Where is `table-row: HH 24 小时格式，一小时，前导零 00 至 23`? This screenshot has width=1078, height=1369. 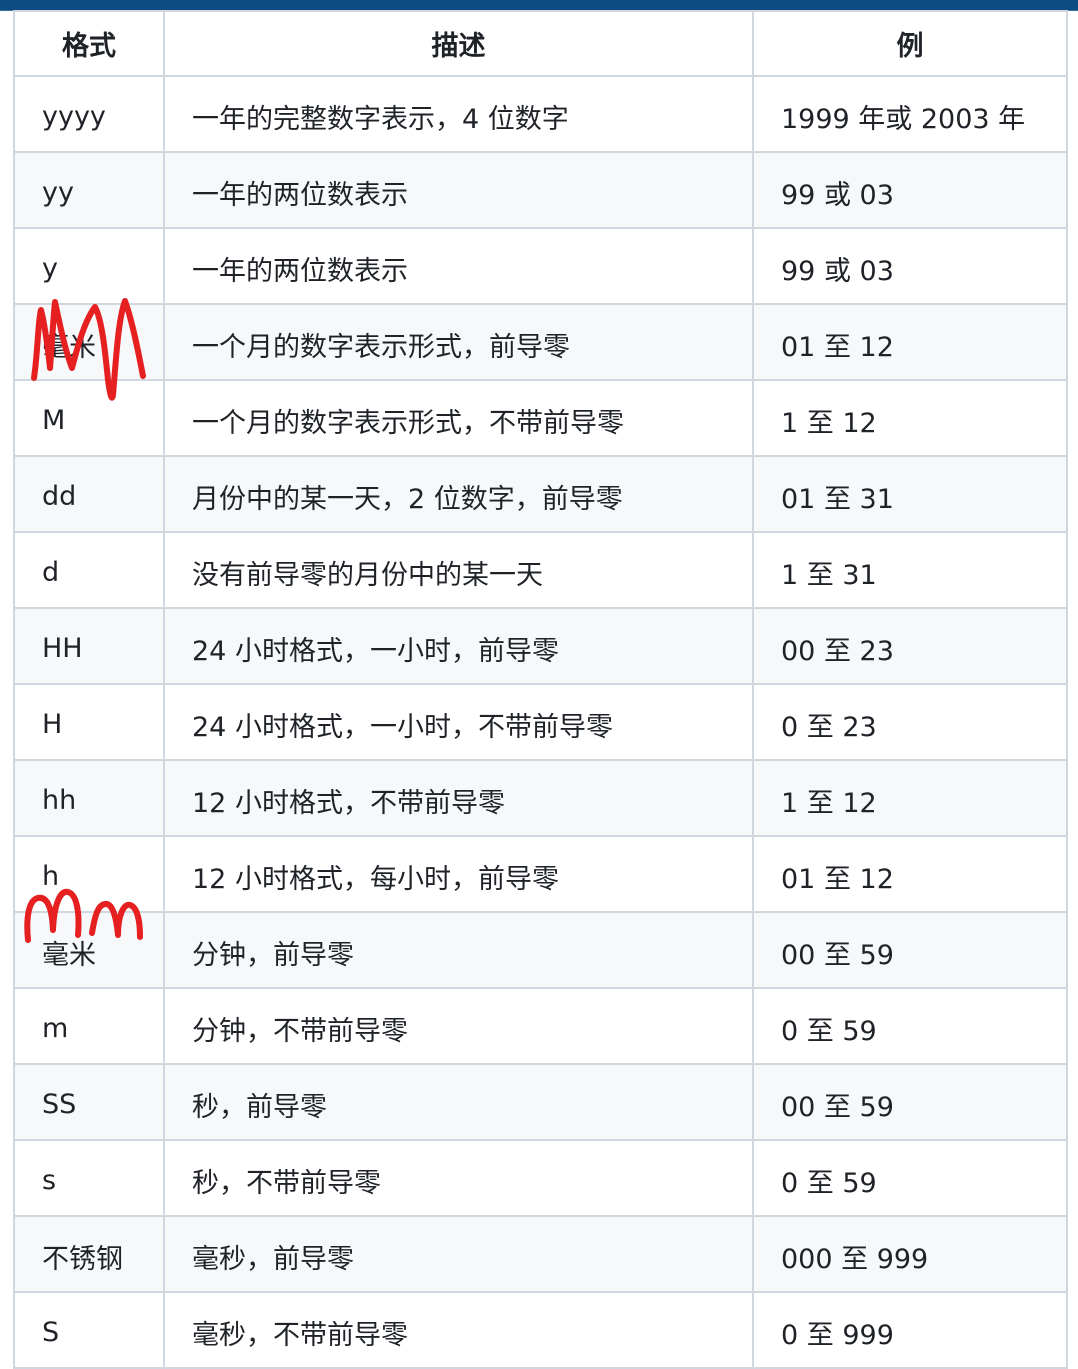 table-row: HH 24 小时格式，一小时，前导零 00 至 23 is located at coordinates (540, 646).